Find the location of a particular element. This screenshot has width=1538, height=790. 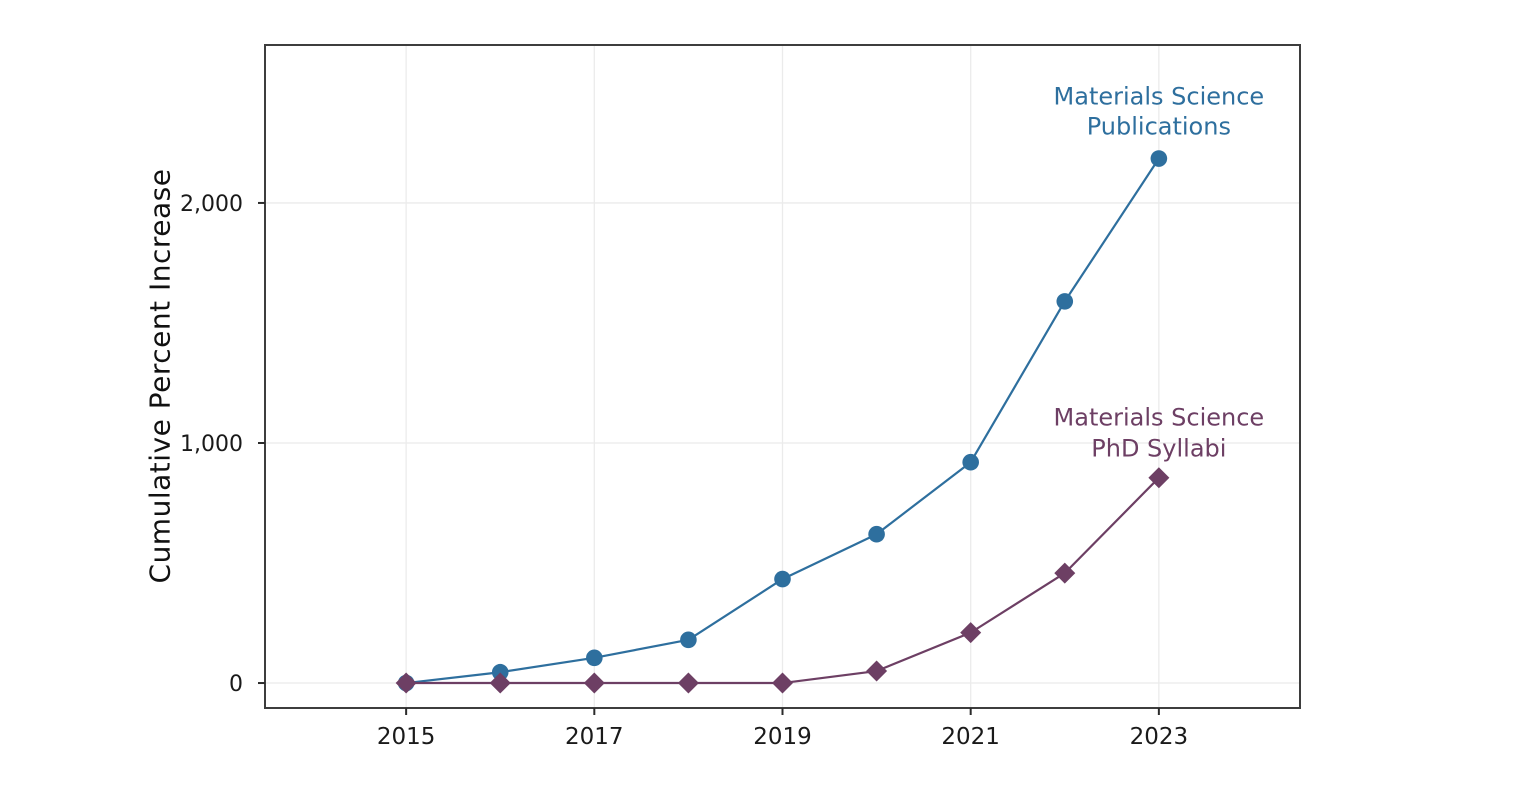

series-label-line: PhD Syllabi is located at coordinates (1159, 448).